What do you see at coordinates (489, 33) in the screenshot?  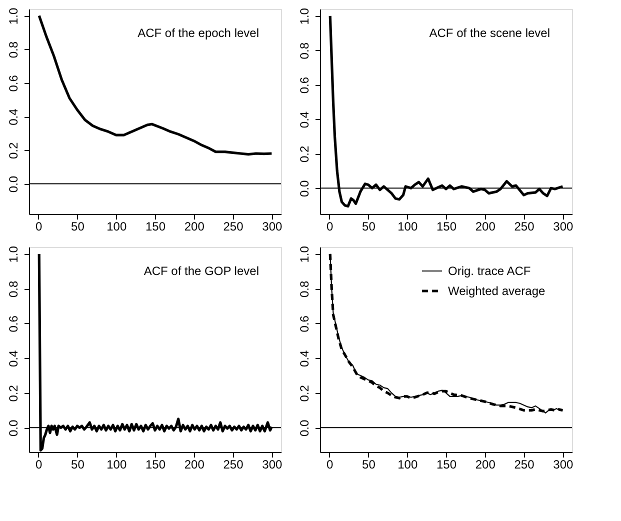 I see `annotation: ACF of the scene level` at bounding box center [489, 33].